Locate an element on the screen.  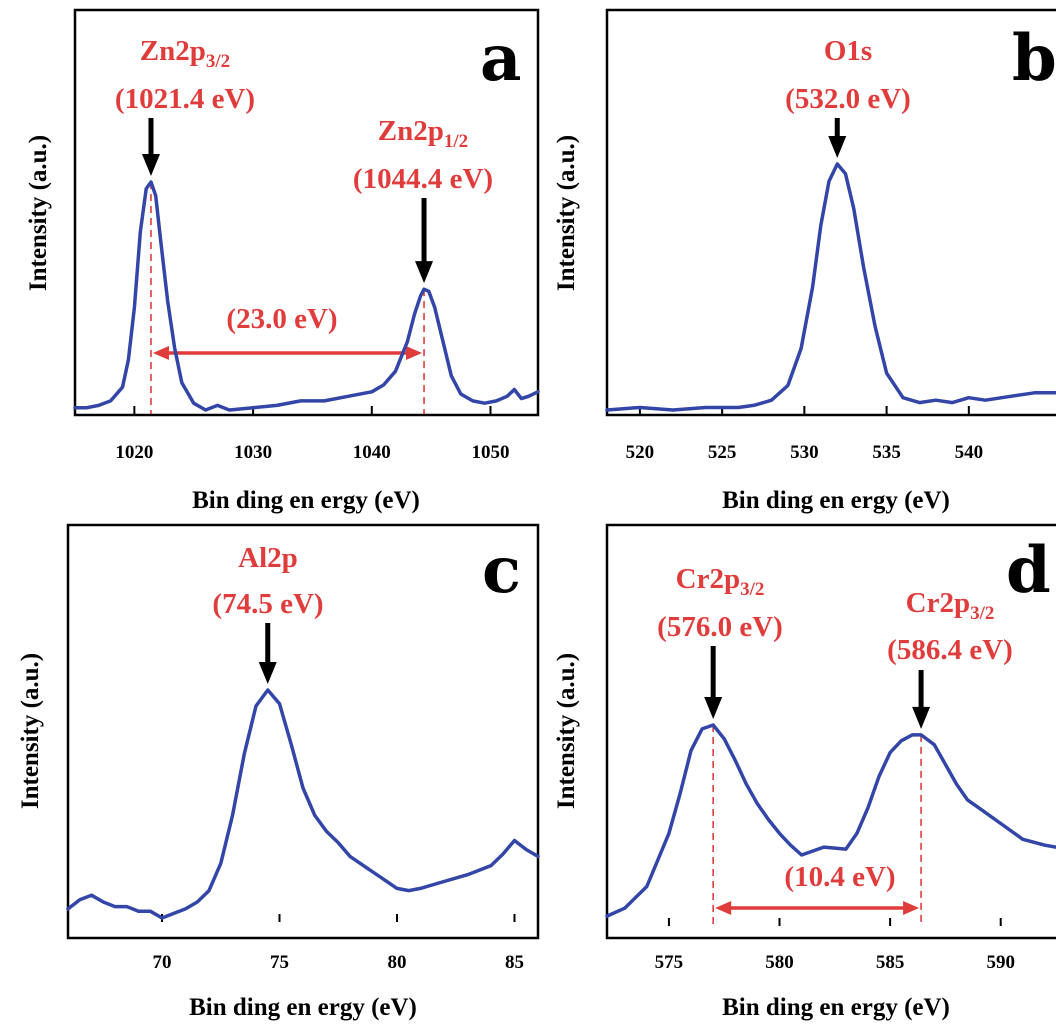
panel-a-peak-1-label: Zn2p3/2 (1021.4 eV) is located at coordinates (185, 75).